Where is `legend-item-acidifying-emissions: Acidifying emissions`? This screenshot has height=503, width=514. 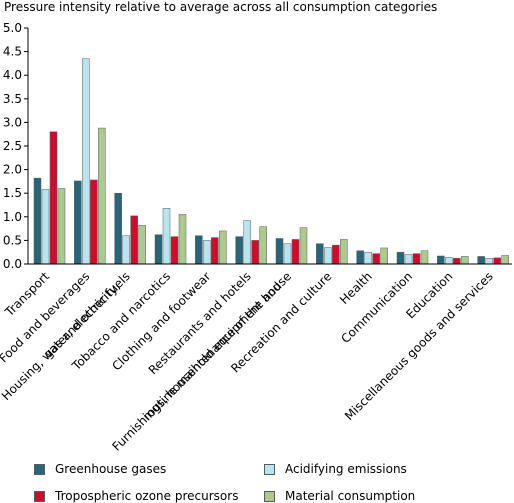 legend-item-acidifying-emissions: Acidifying emissions is located at coordinates (335, 469).